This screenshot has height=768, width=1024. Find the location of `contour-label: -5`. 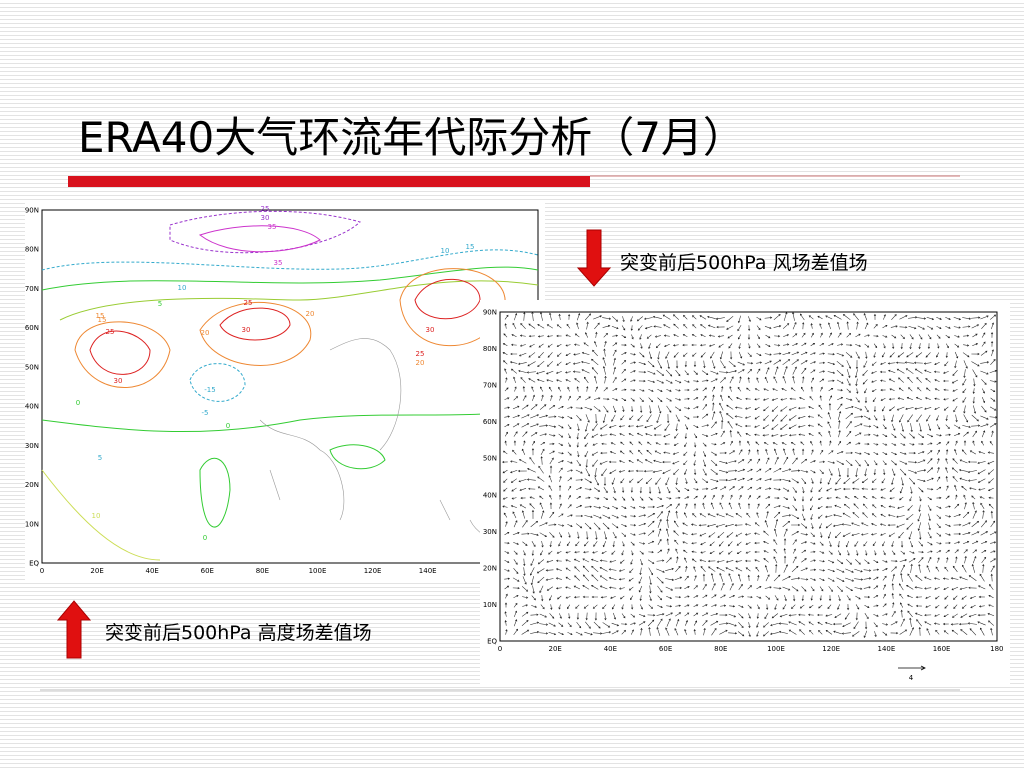

contour-label: -5 is located at coordinates (205, 413).